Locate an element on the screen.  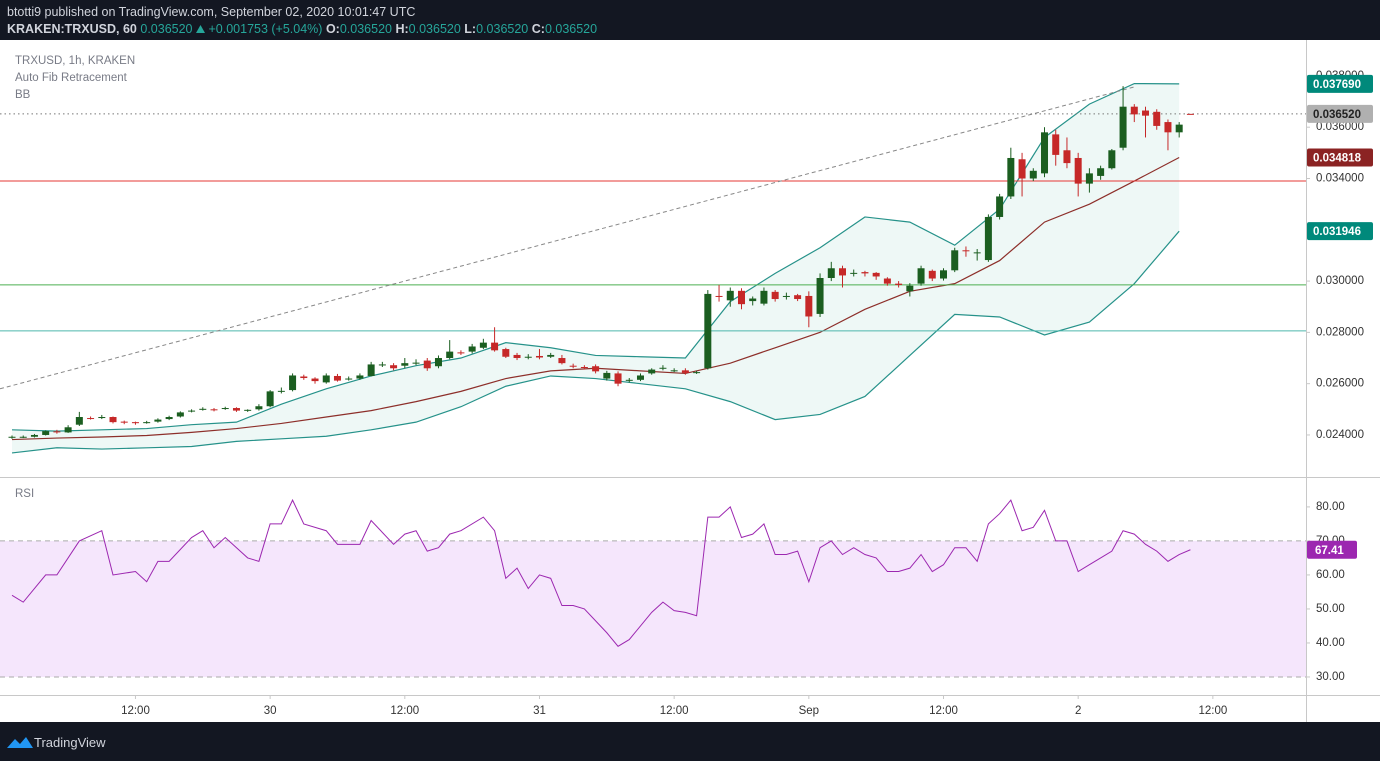
price-label: 0.031946 is located at coordinates (1337, 232).